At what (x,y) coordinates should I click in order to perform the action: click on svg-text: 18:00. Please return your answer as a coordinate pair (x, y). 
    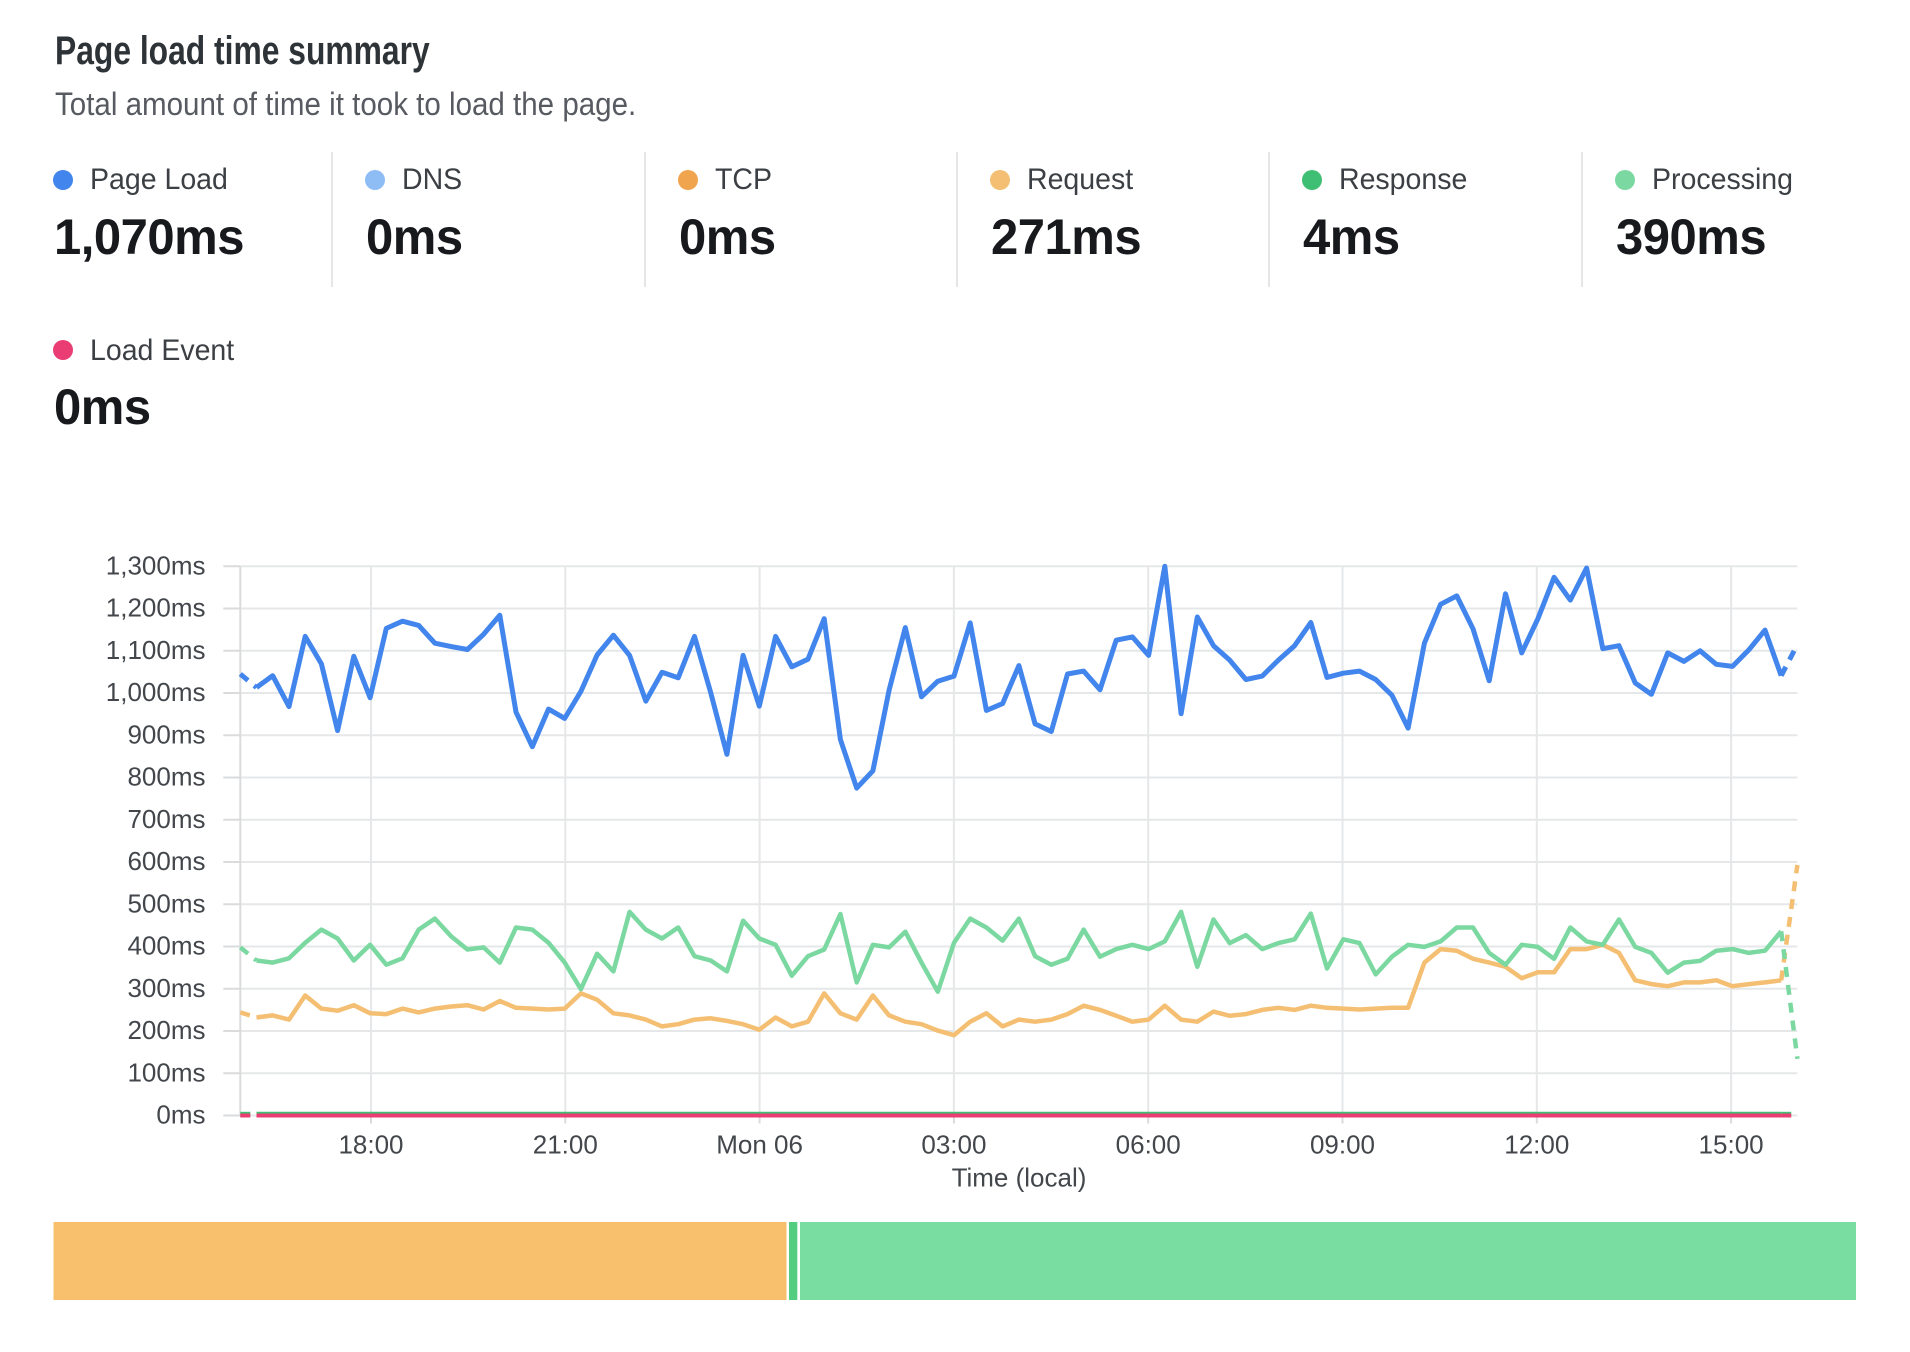
    Looking at the image, I should click on (370, 1145).